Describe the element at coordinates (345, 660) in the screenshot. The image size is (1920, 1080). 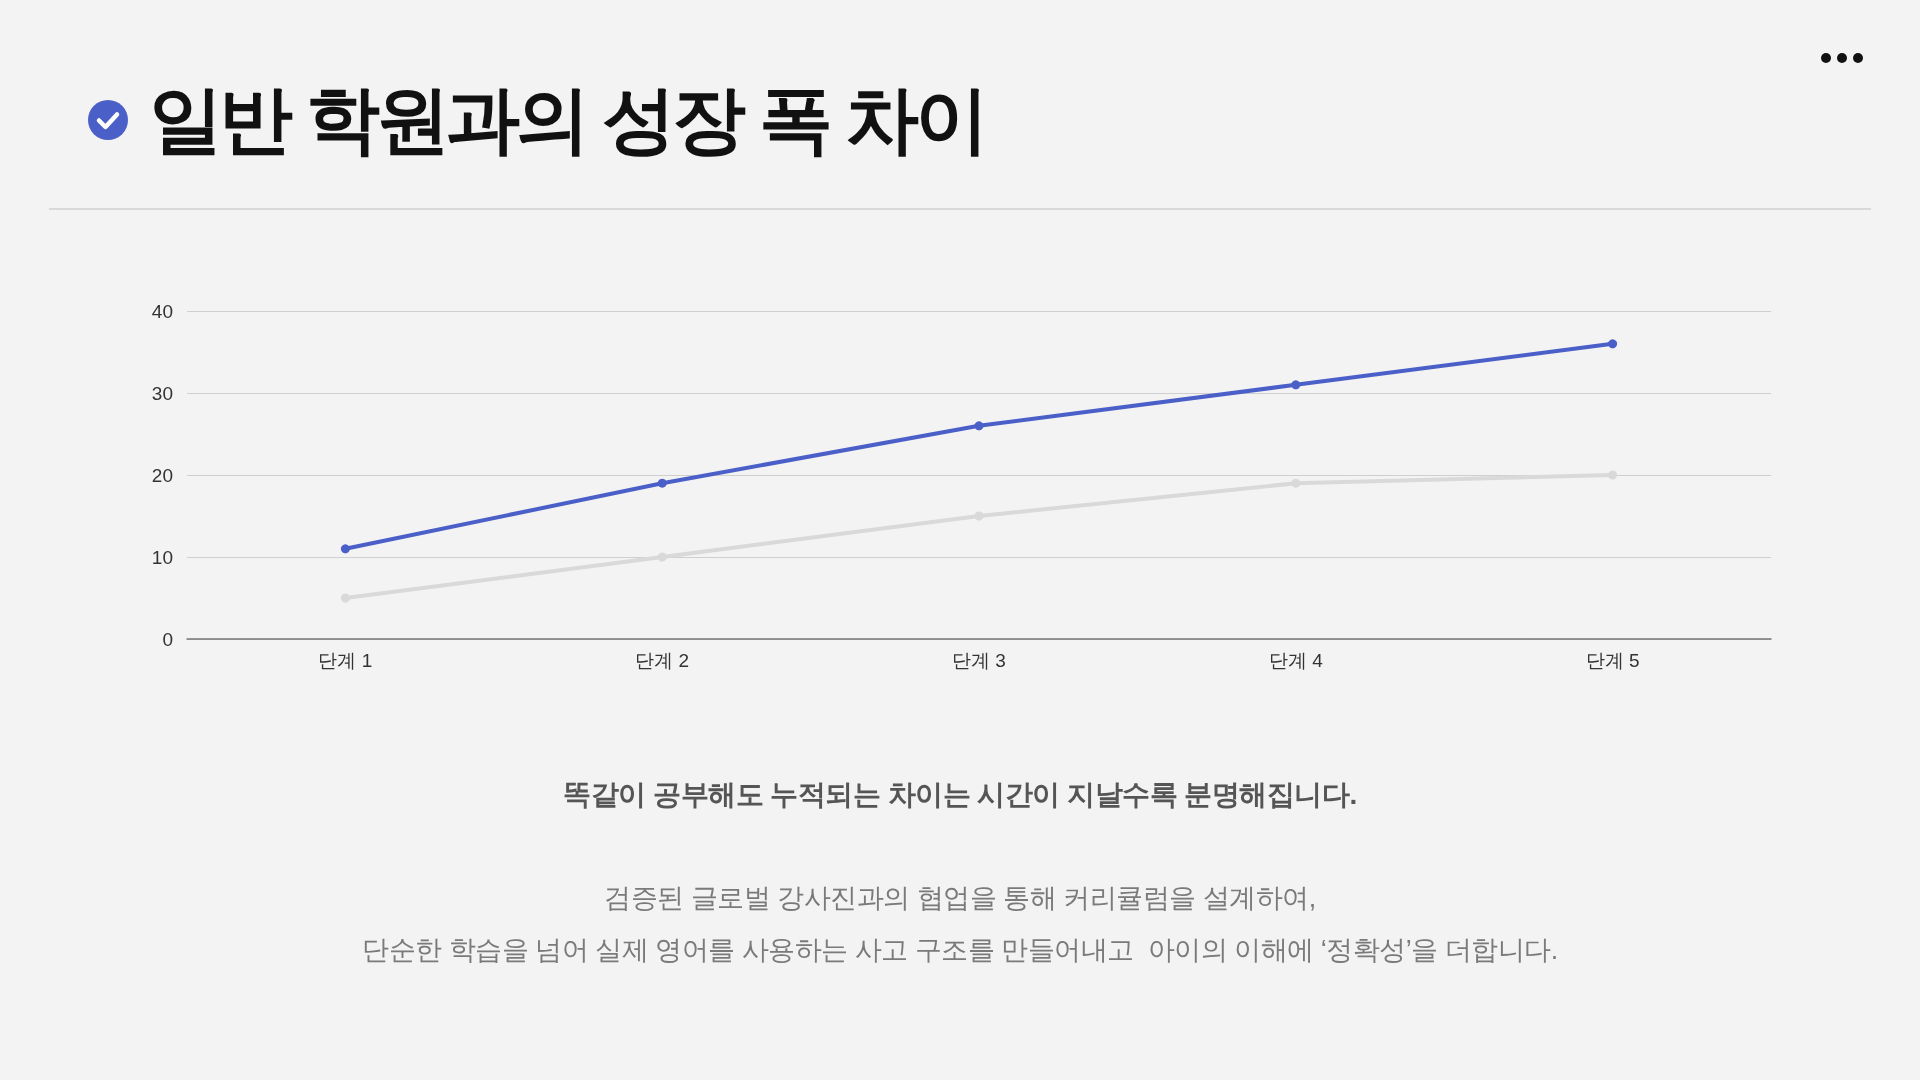
I see `x-tick-label: 단계 1` at that location.